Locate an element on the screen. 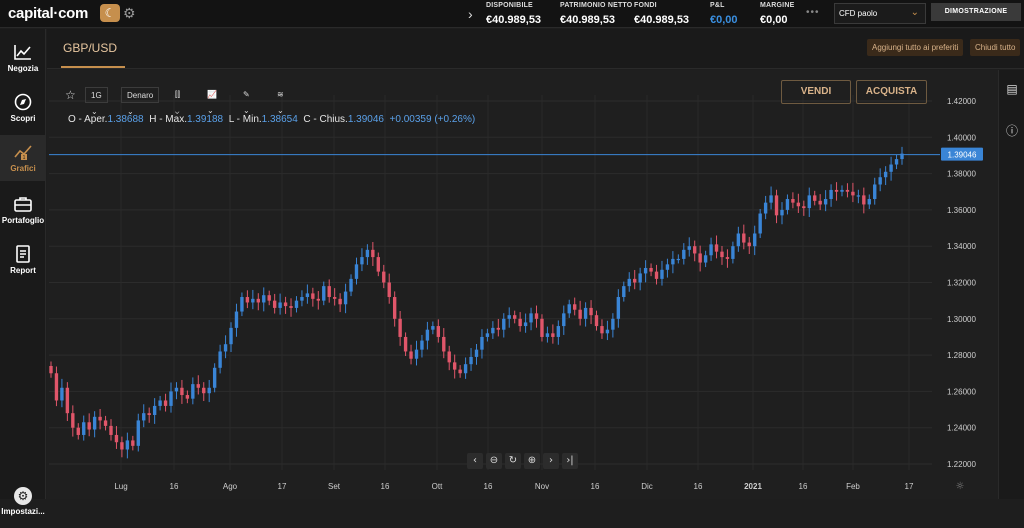  zoom-out-icon: ⊖ is located at coordinates (494, 461).